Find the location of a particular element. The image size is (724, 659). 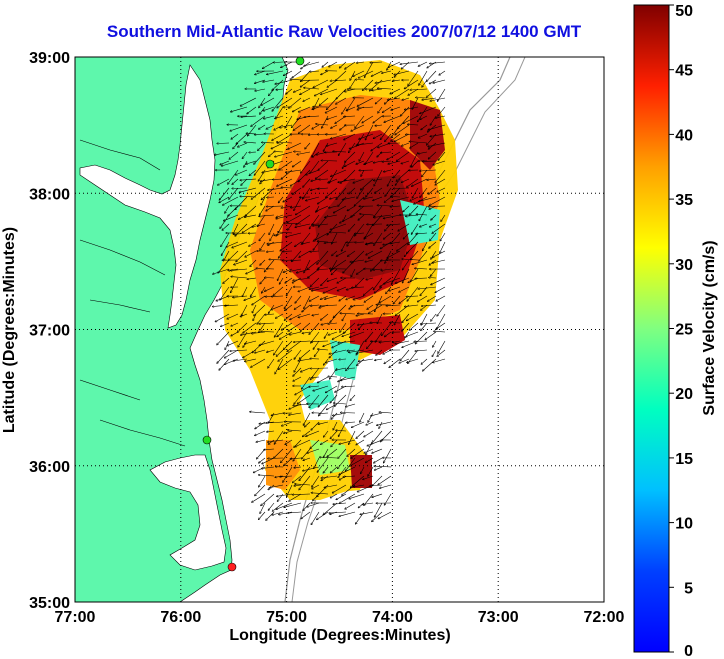

y-axis-label: Latitude (Degrees:Minutes) is located at coordinates (9, 330).